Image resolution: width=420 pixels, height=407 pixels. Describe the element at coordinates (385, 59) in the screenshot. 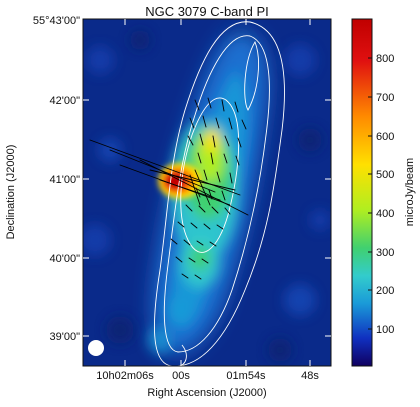

I see `colorbar-tick-label: 800` at that location.